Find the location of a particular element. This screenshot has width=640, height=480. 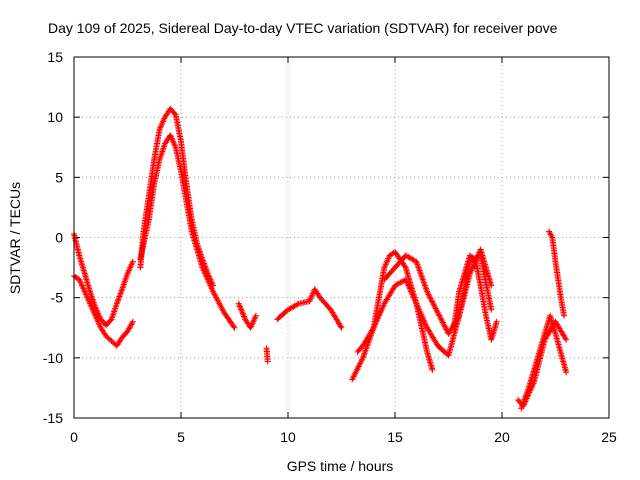

x-tick-label: 15 is located at coordinates (395, 437).